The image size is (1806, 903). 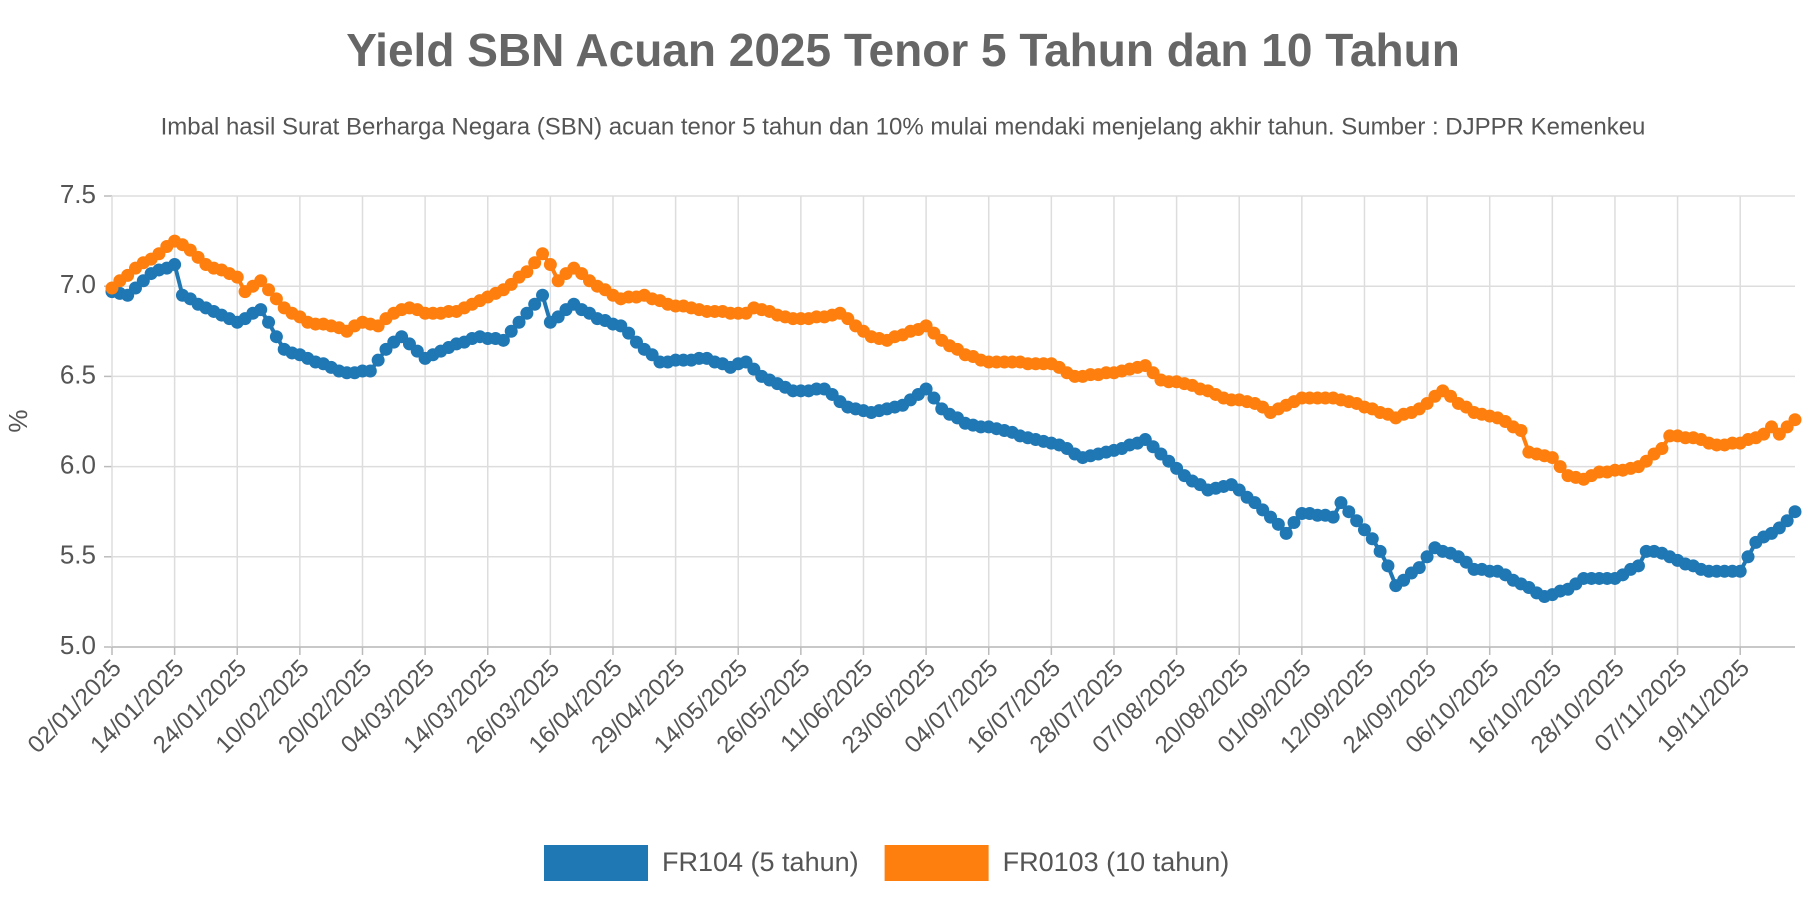 What do you see at coordinates (78, 464) in the screenshot?
I see `y-tick-label: 6.0` at bounding box center [78, 464].